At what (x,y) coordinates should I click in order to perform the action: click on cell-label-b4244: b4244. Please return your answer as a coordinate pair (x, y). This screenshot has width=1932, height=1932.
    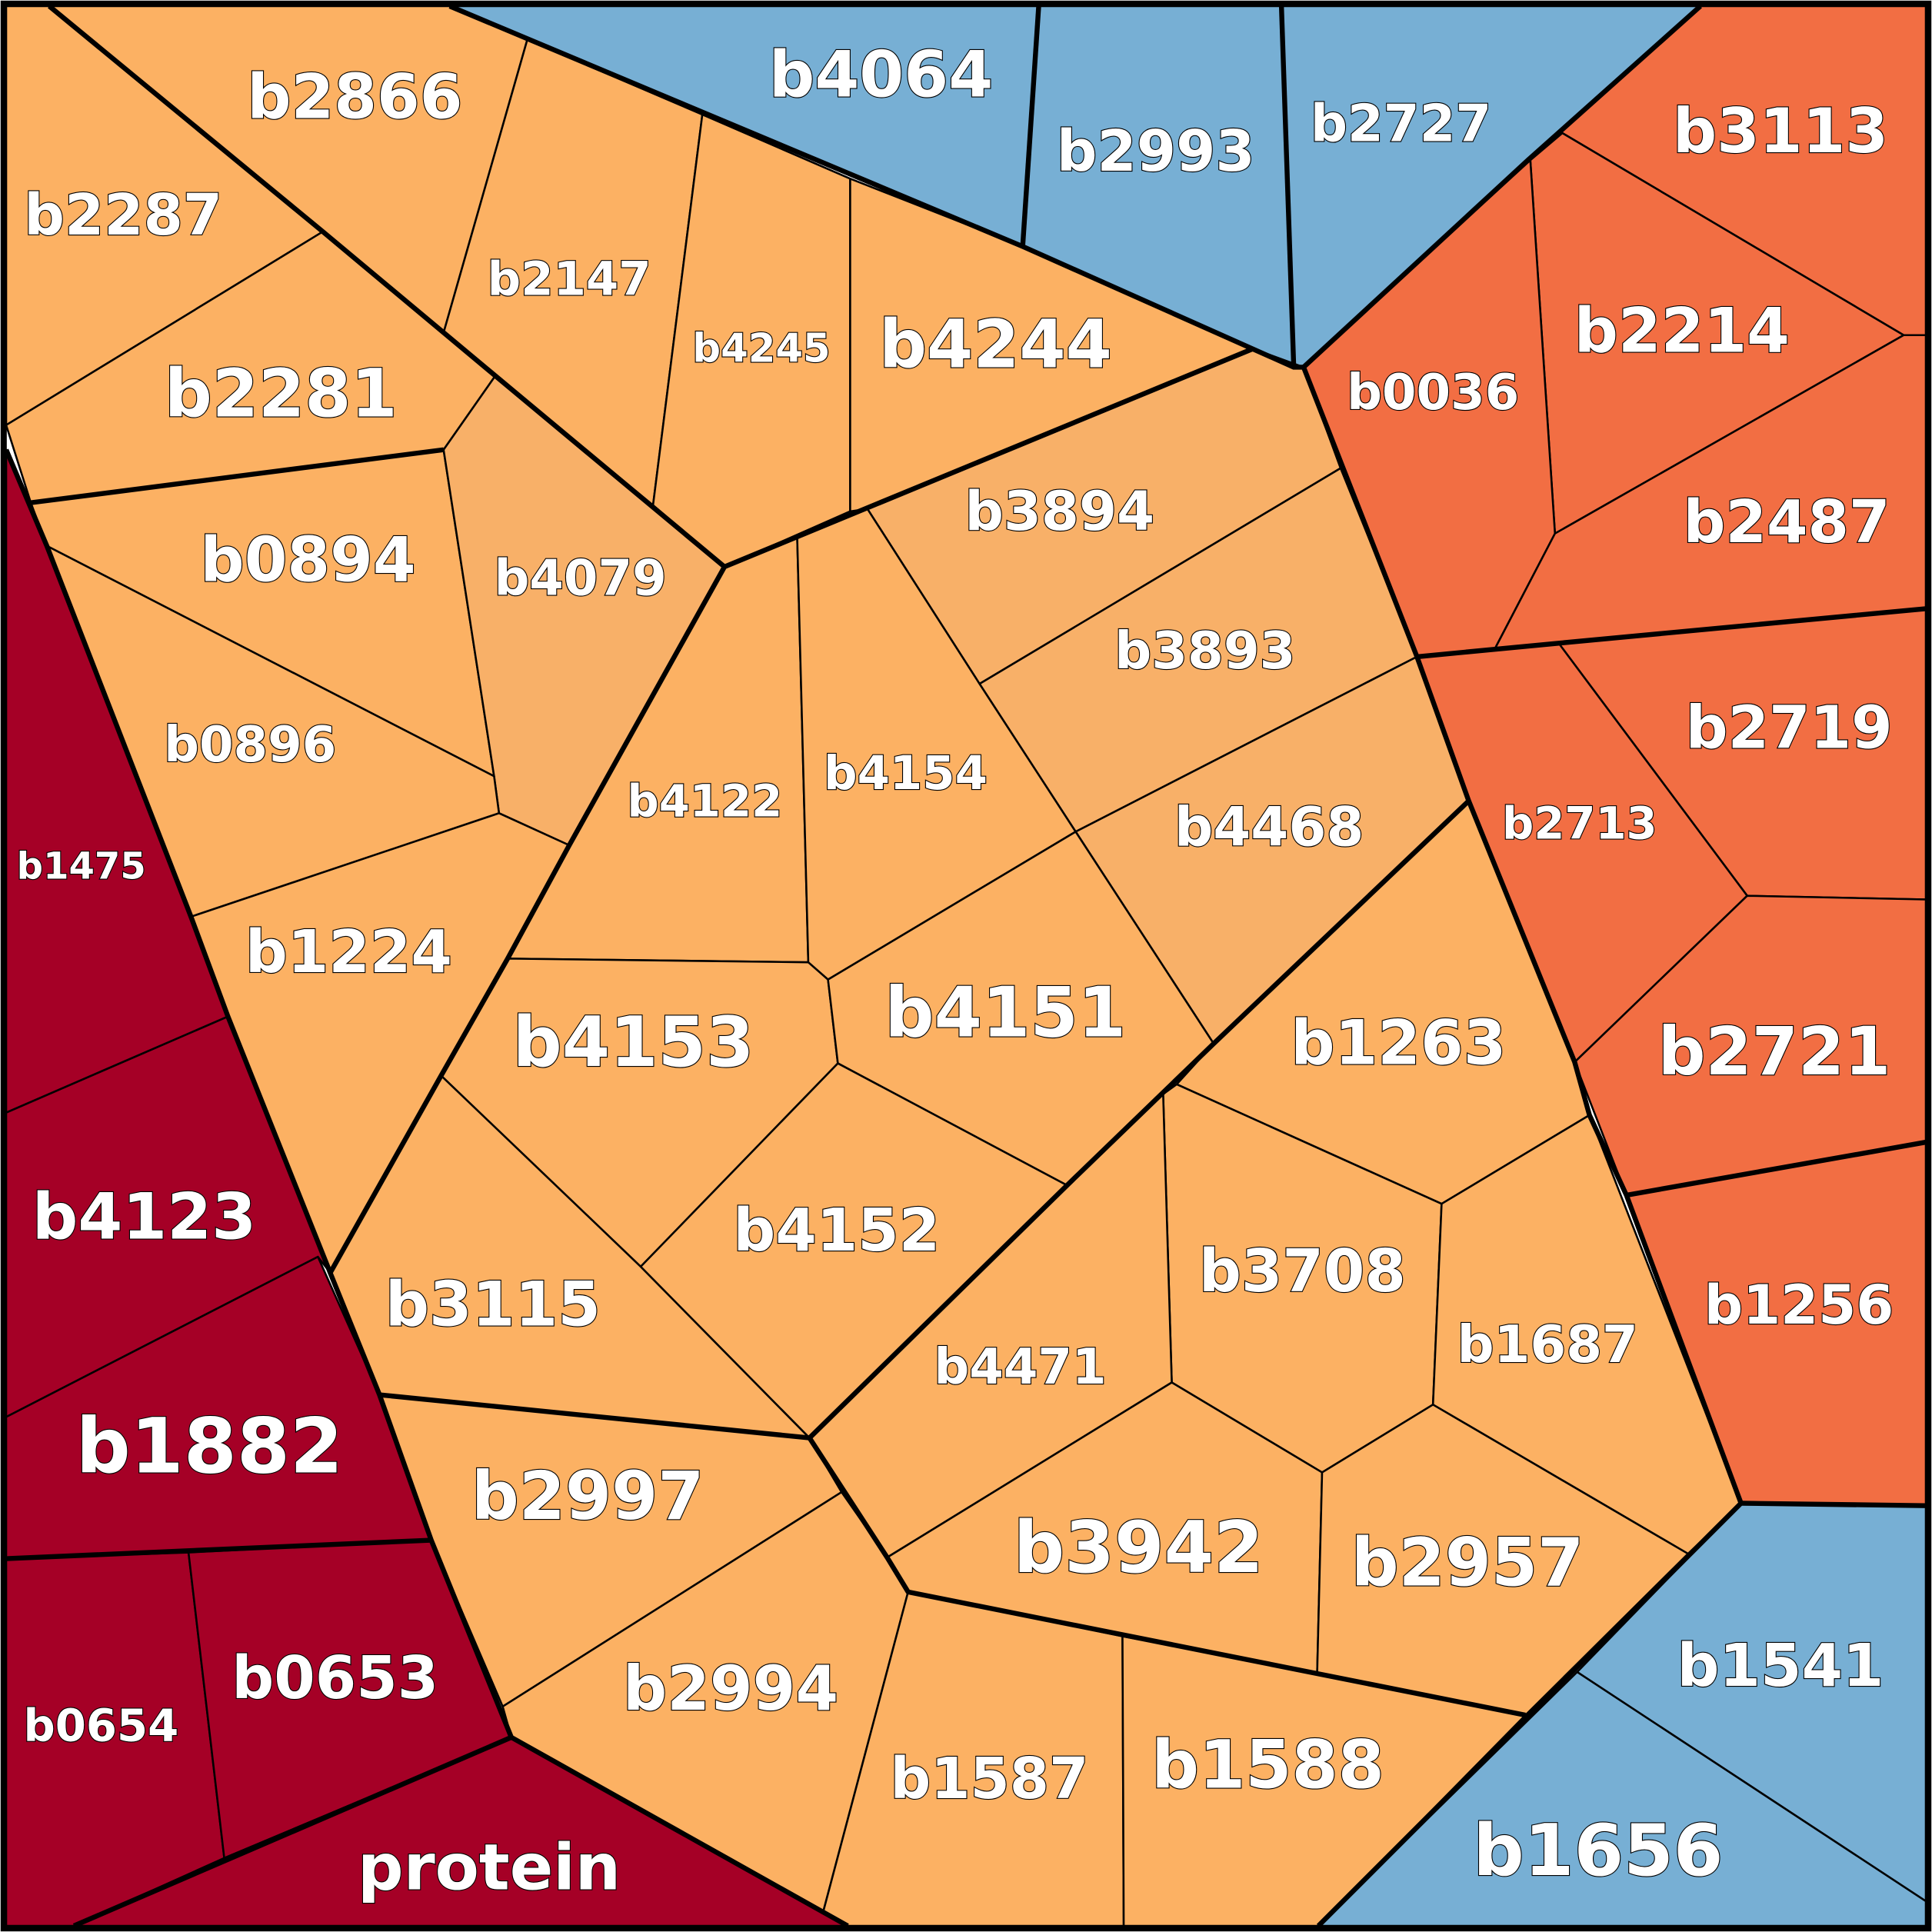
    Looking at the image, I should click on (995, 344).